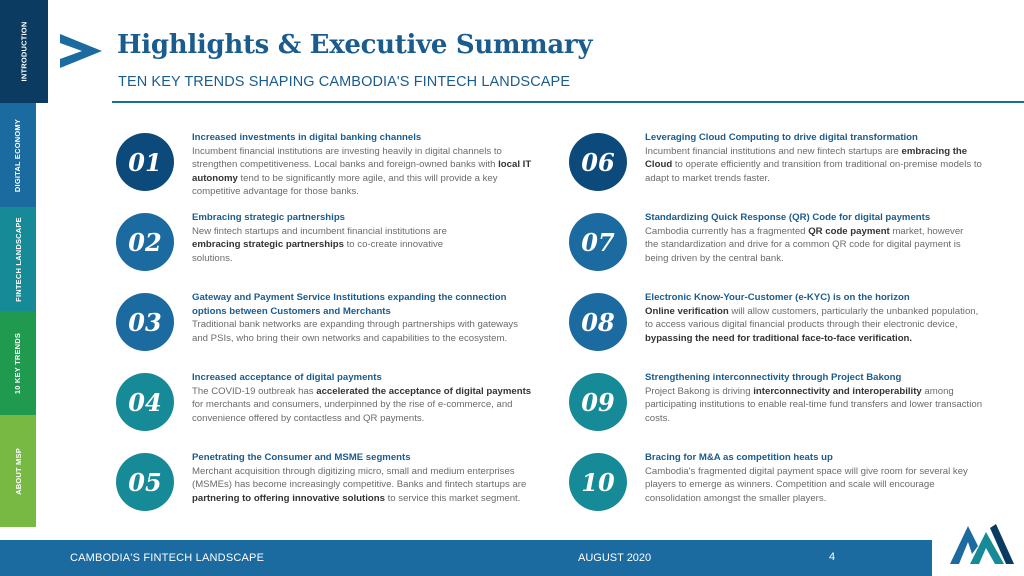  I want to click on trend-number: 08, so click(598, 322).